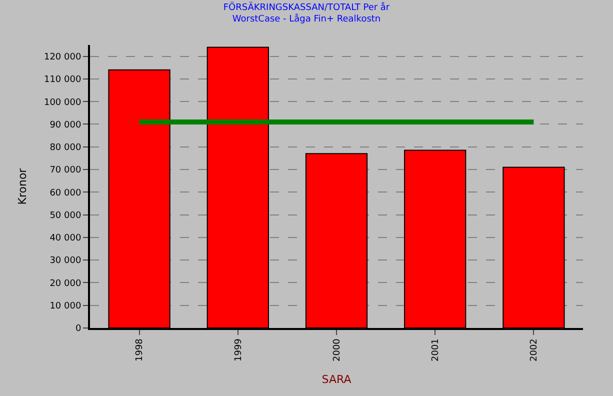 This screenshot has height=396, width=613. Describe the element at coordinates (66, 148) in the screenshot. I see `y-tick-label: 80 000` at that location.